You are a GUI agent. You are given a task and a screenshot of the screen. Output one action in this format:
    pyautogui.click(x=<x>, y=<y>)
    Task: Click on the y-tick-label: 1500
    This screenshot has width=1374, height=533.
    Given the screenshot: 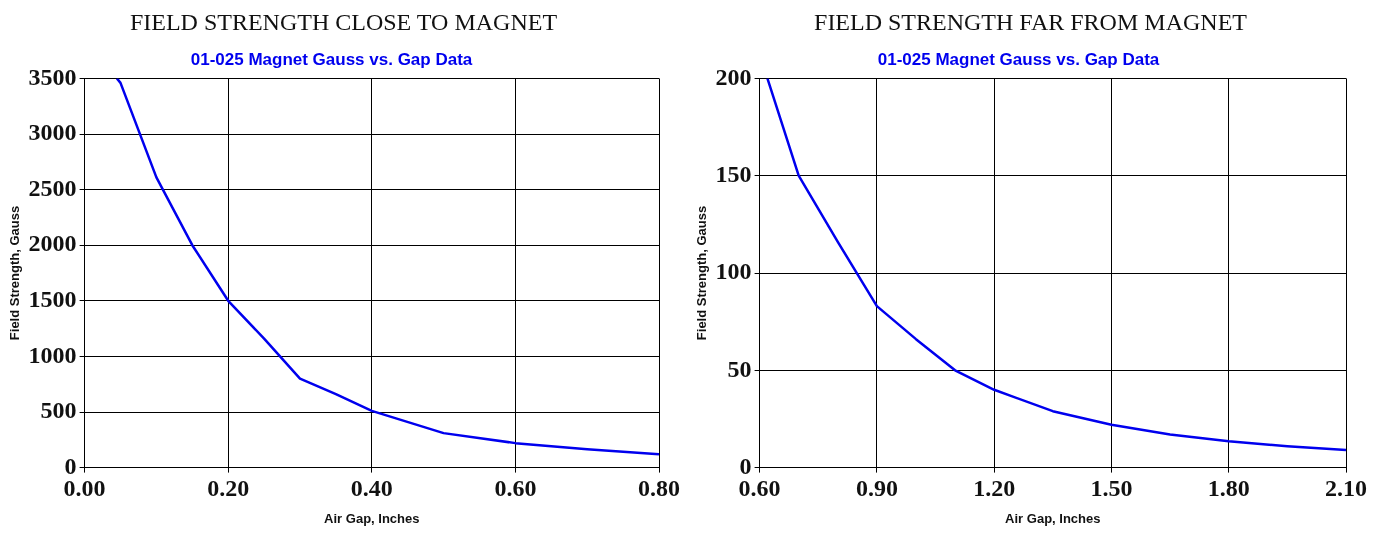 What is the action you would take?
    pyautogui.click(x=52, y=299)
    